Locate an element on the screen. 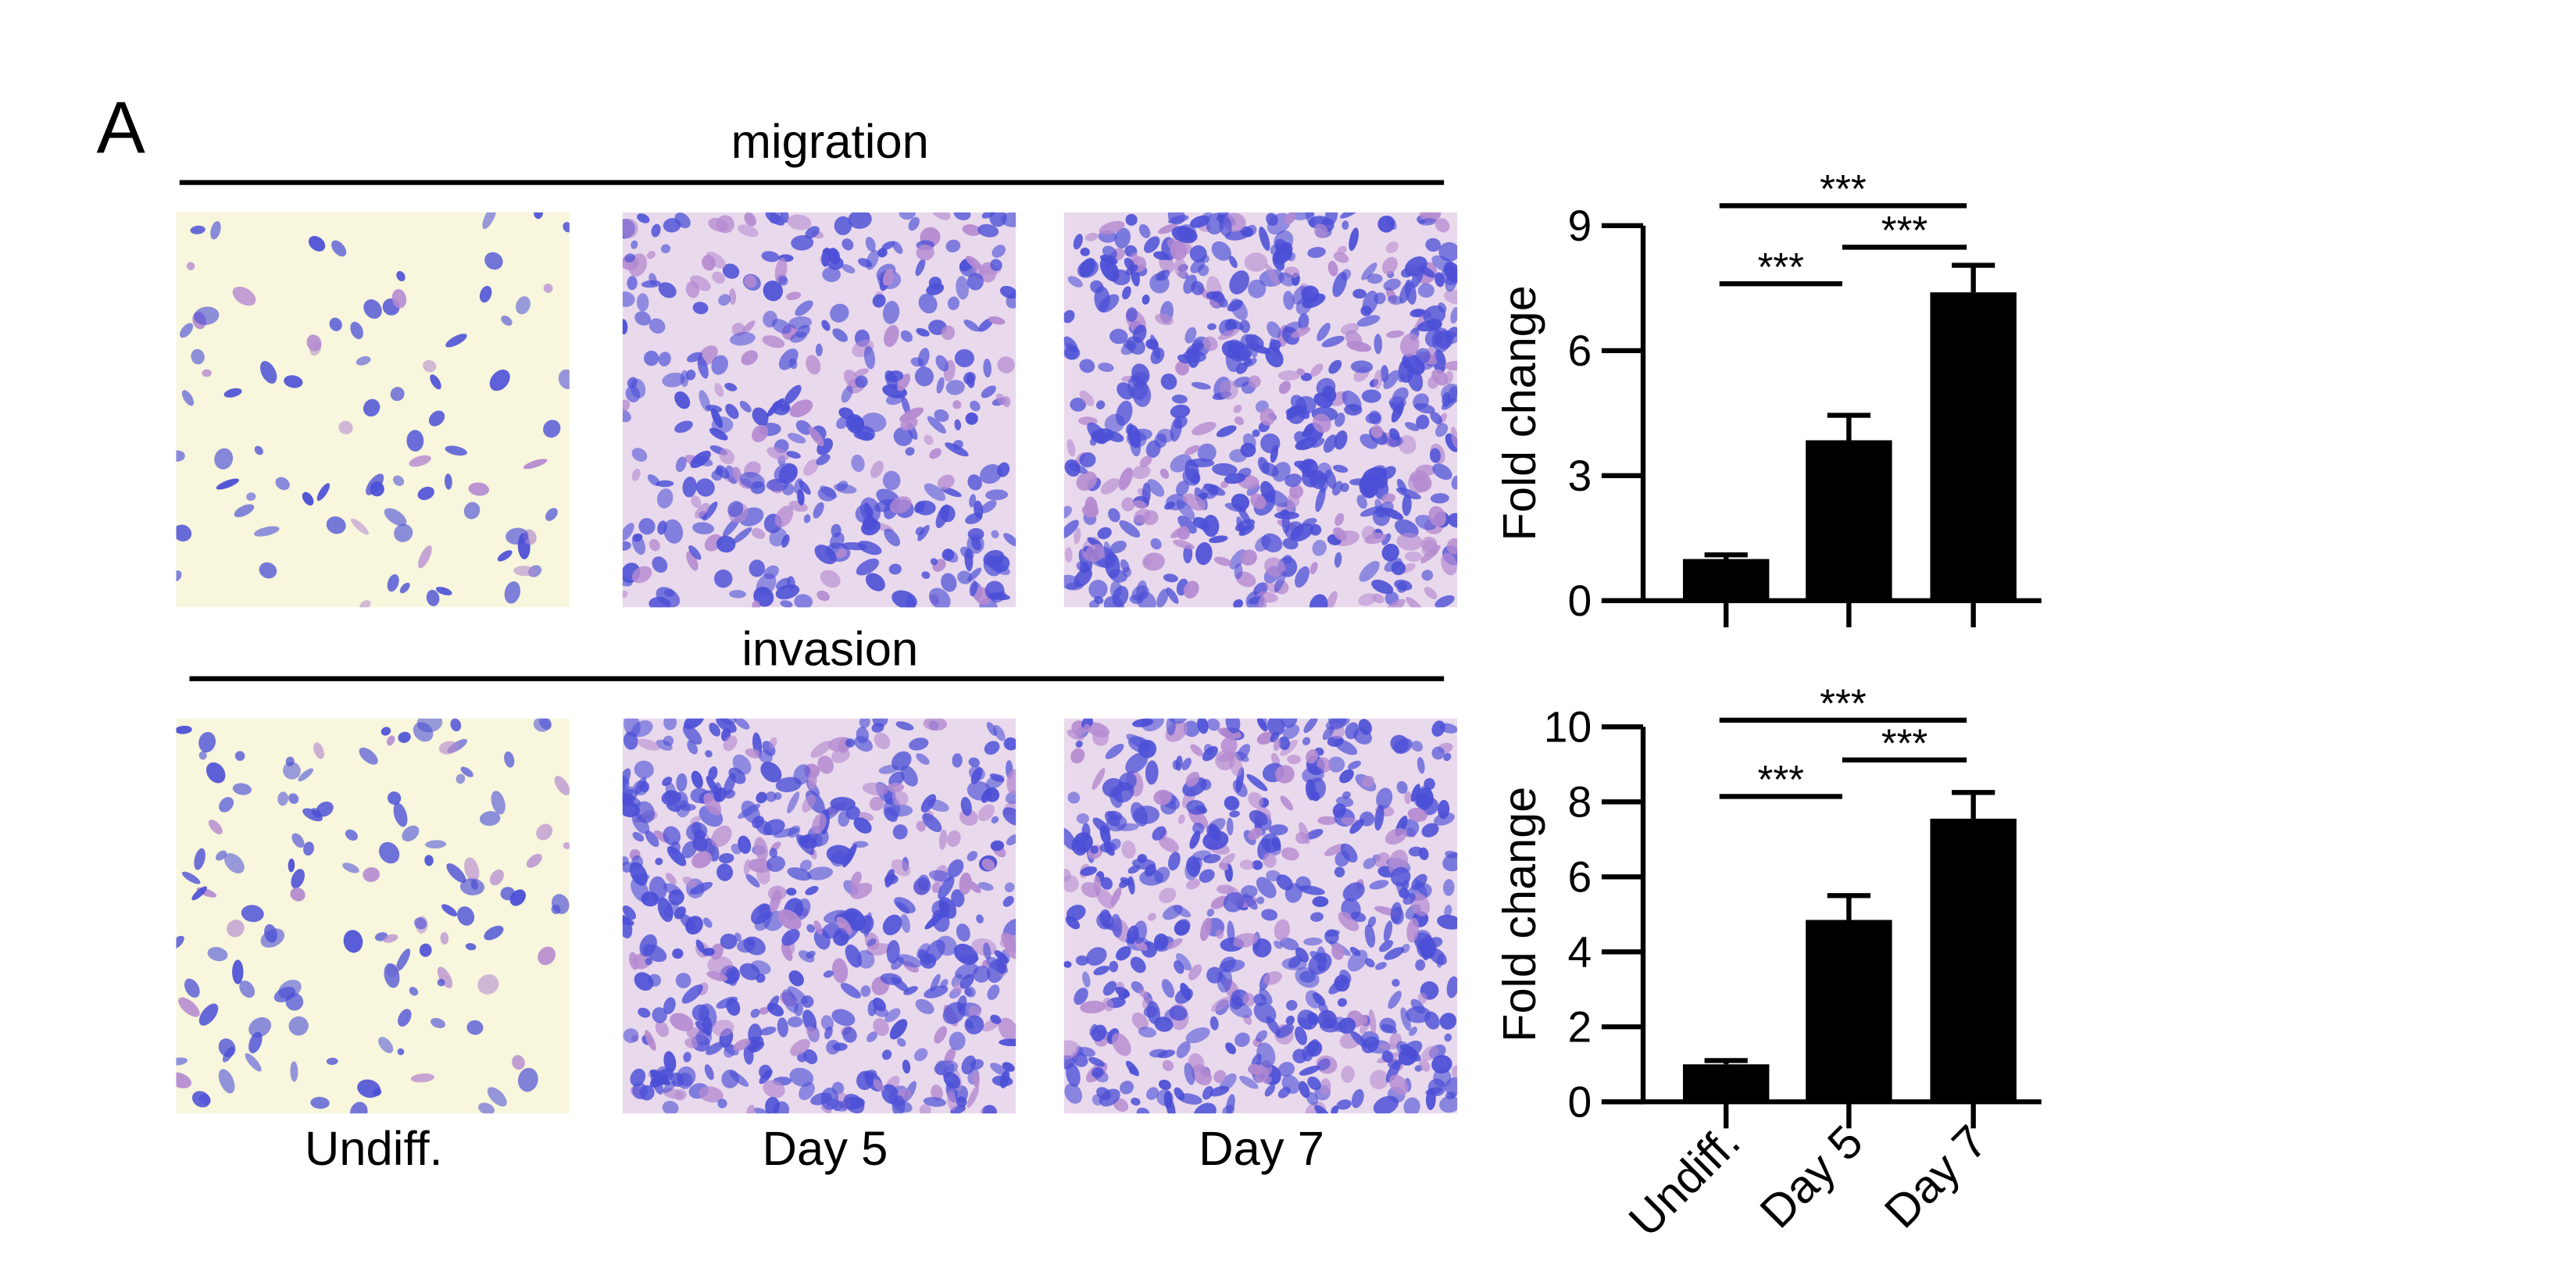 The image size is (2576, 1286). micrograph-bg is located at coordinates (819, 410).